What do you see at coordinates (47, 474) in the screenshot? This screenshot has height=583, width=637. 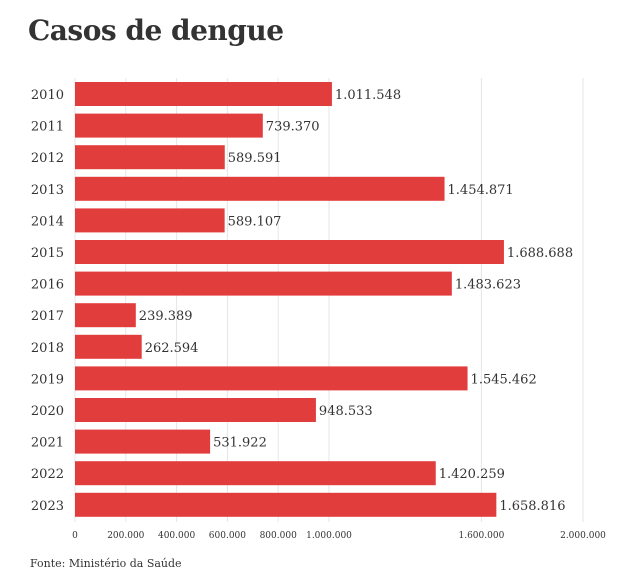 I see `category-label: 2022` at bounding box center [47, 474].